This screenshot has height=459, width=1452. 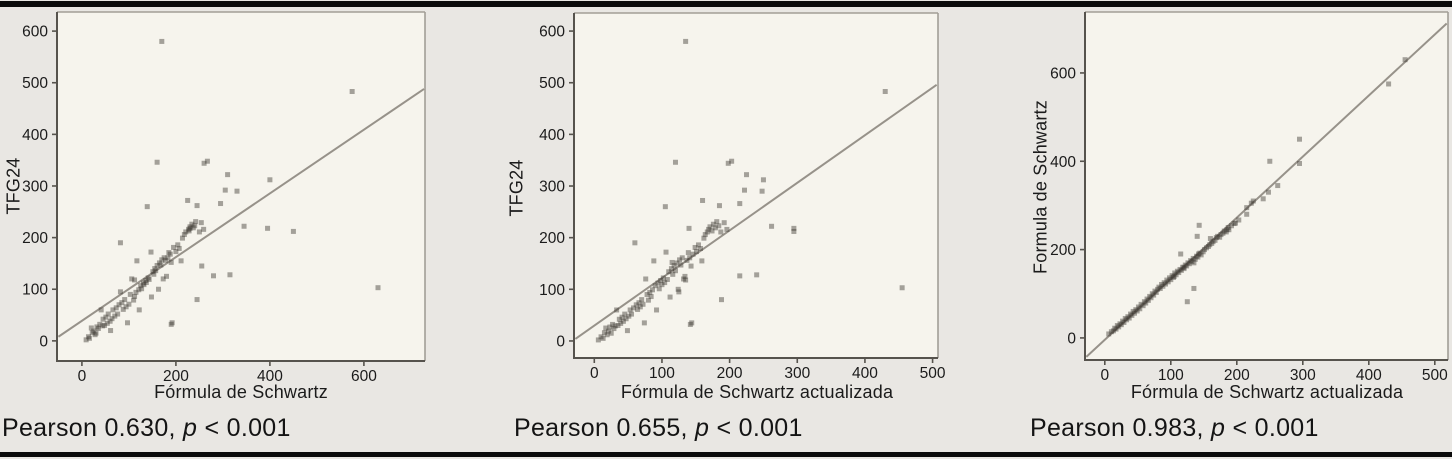 What do you see at coordinates (241, 392) in the screenshot?
I see `x-axis-label-plot1: Fórmula de Schwartz` at bounding box center [241, 392].